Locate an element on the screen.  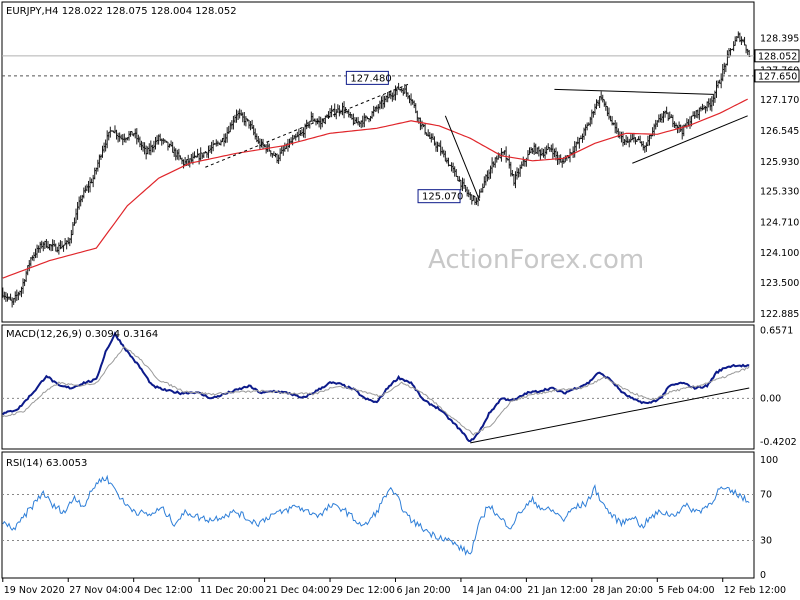
rsi-title: RSI(14) 63.0053 is located at coordinates (46, 463).